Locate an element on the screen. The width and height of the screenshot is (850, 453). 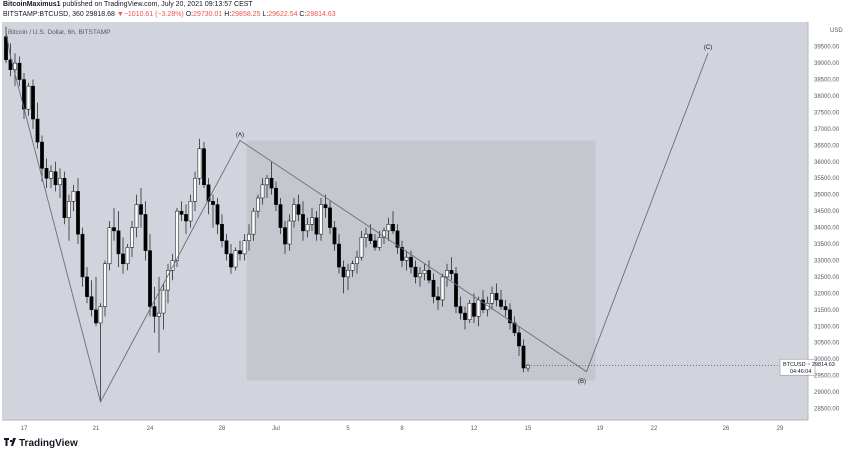
open-label: O: is located at coordinates (189, 14).